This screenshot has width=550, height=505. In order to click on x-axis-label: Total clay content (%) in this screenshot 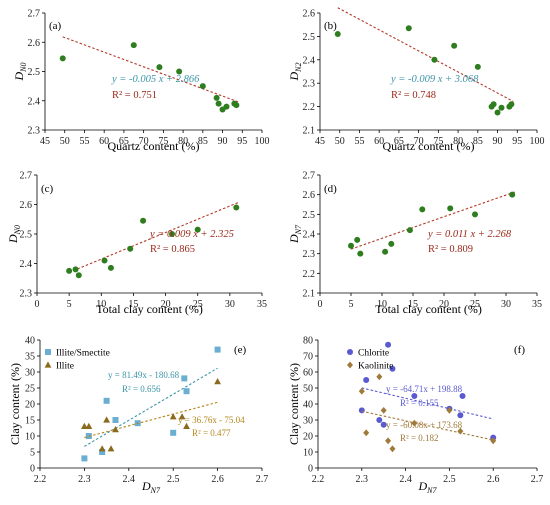, I will do `click(149, 309)`.